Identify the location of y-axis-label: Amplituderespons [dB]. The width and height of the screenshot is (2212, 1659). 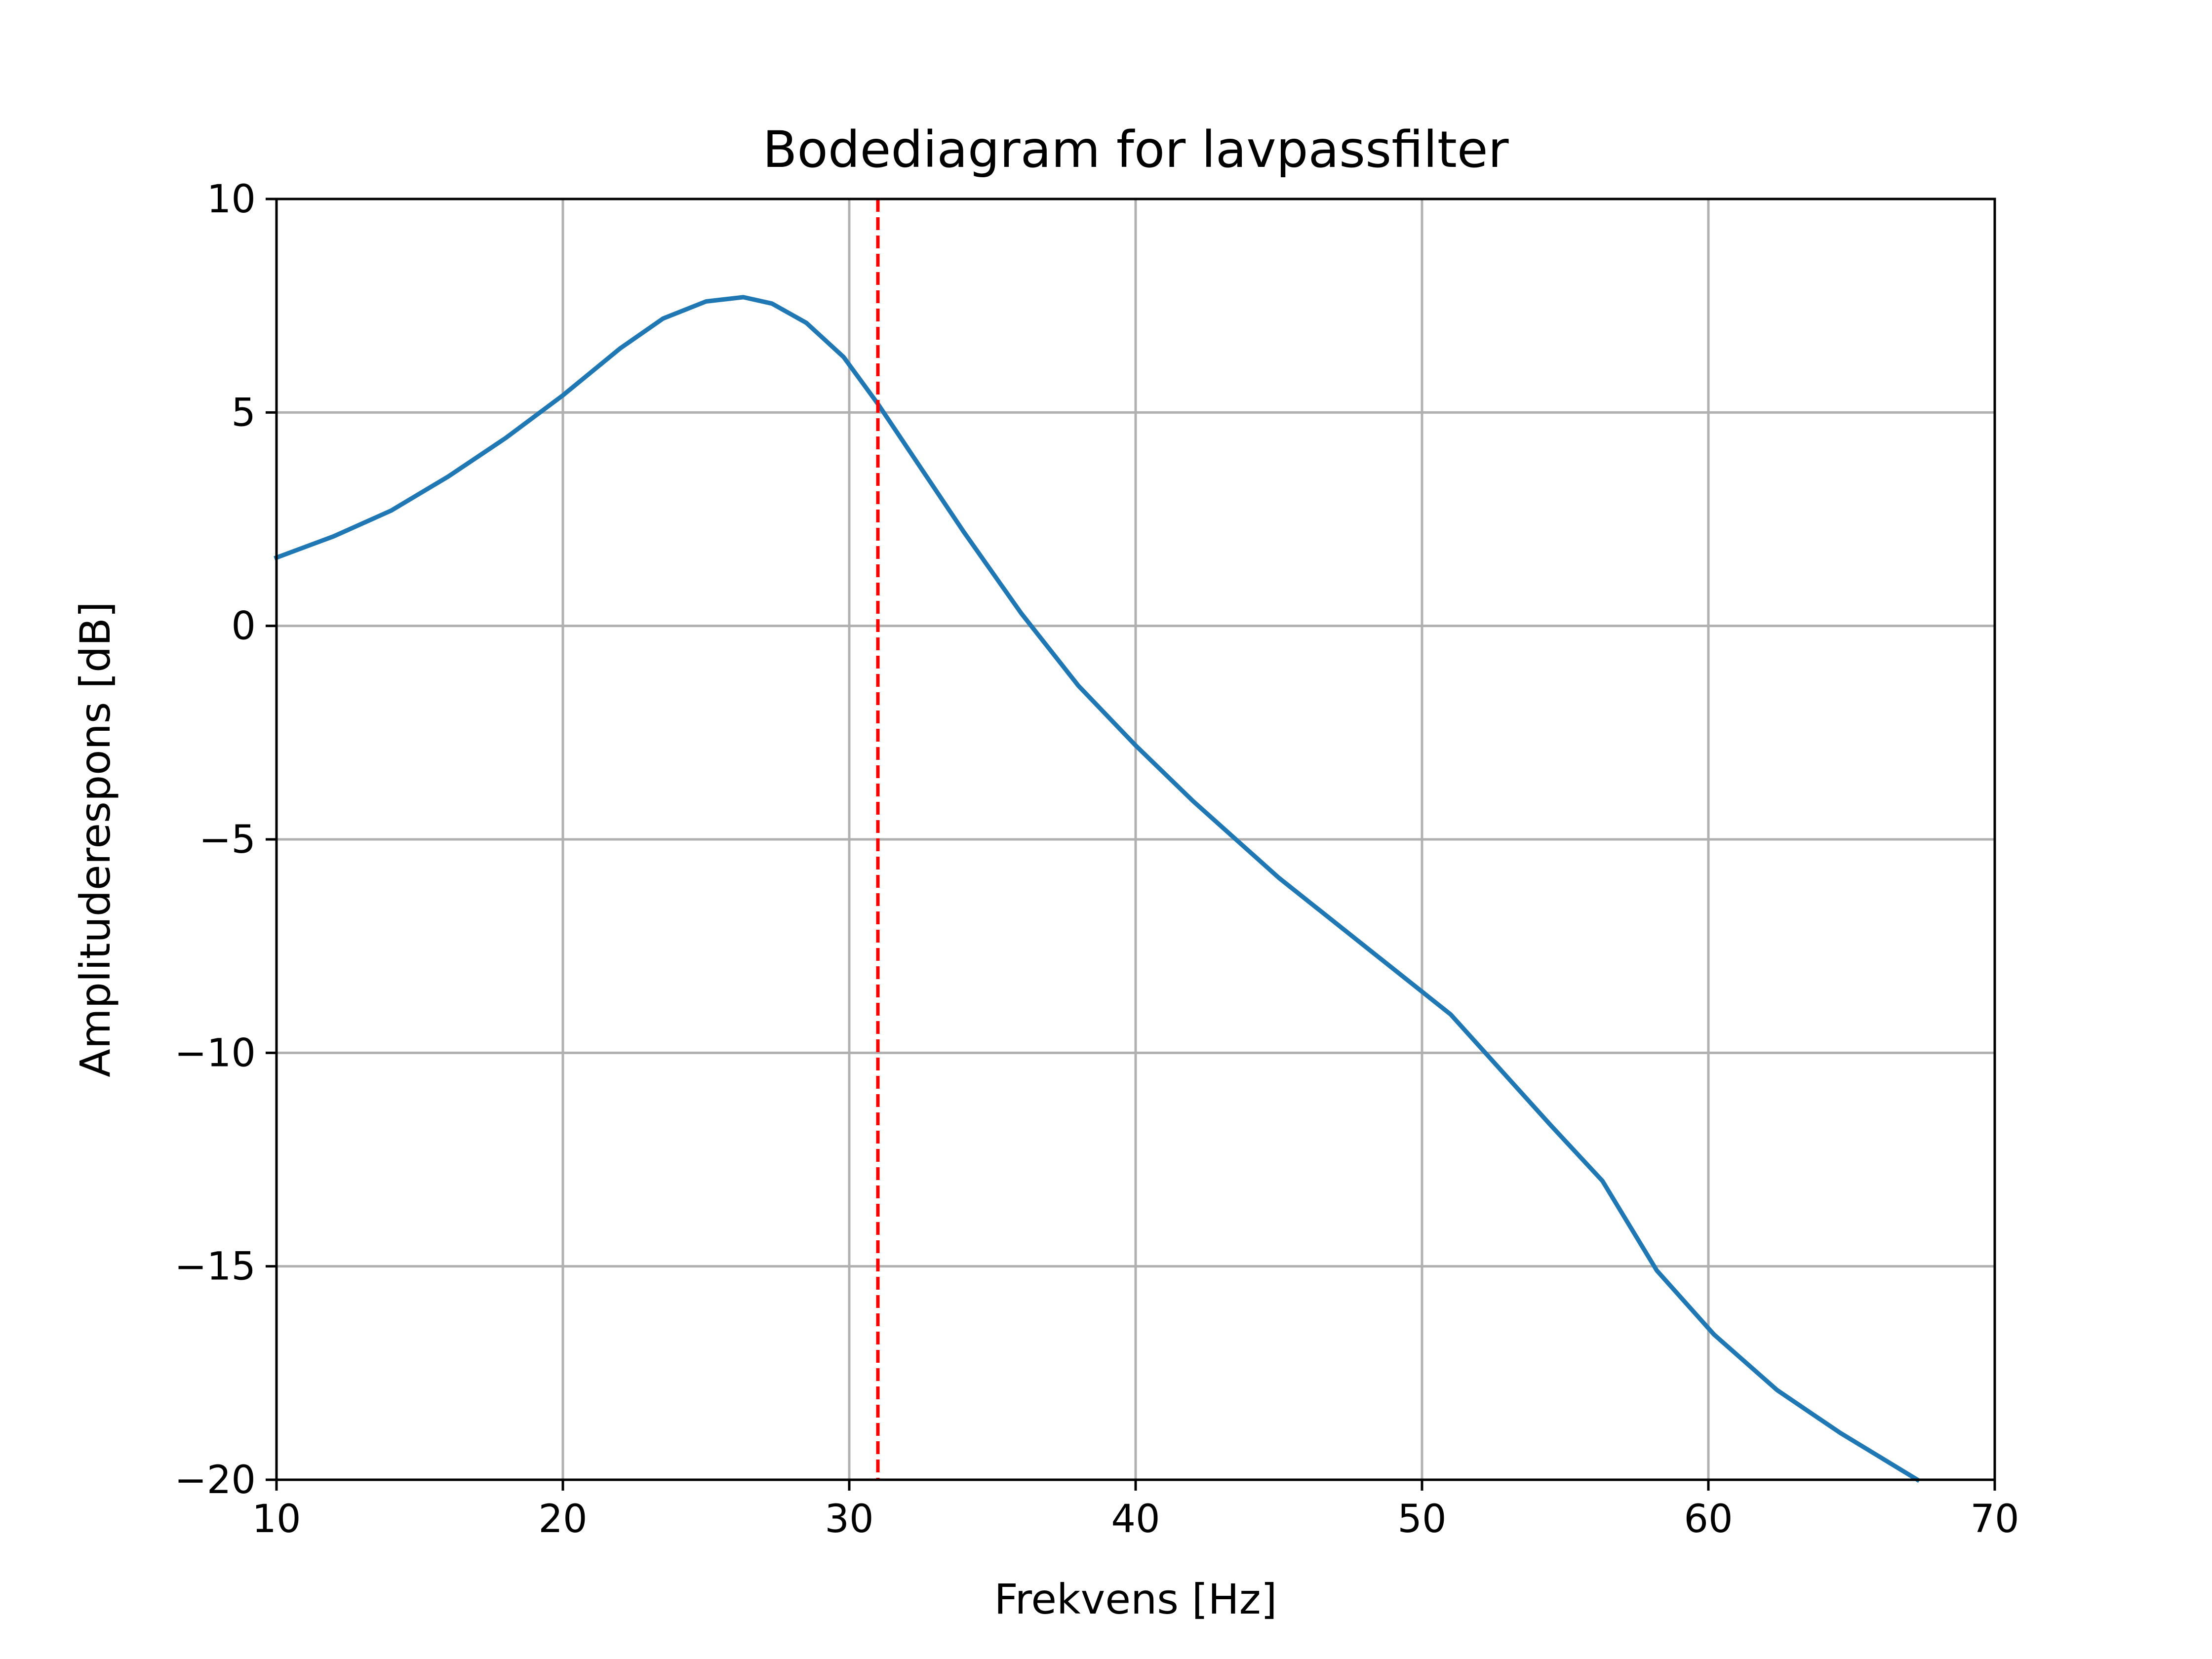
(95, 839).